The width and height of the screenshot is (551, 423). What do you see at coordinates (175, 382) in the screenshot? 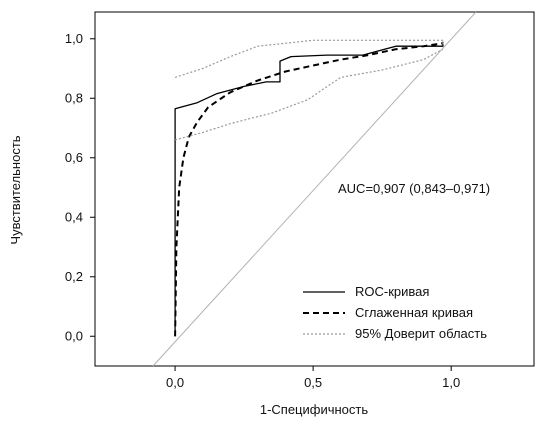
I see `x-tick-label: 0,0` at bounding box center [175, 382].